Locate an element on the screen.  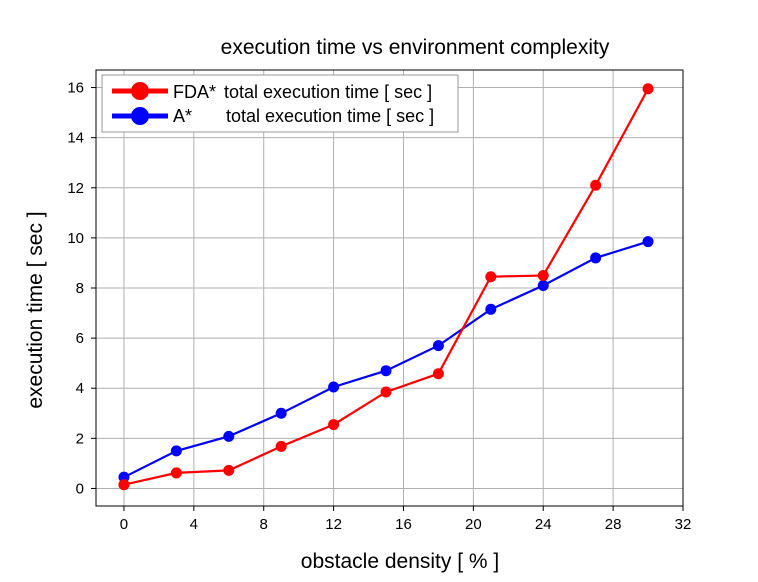
chart-title: execution time vs environment complexity is located at coordinates (415, 47).